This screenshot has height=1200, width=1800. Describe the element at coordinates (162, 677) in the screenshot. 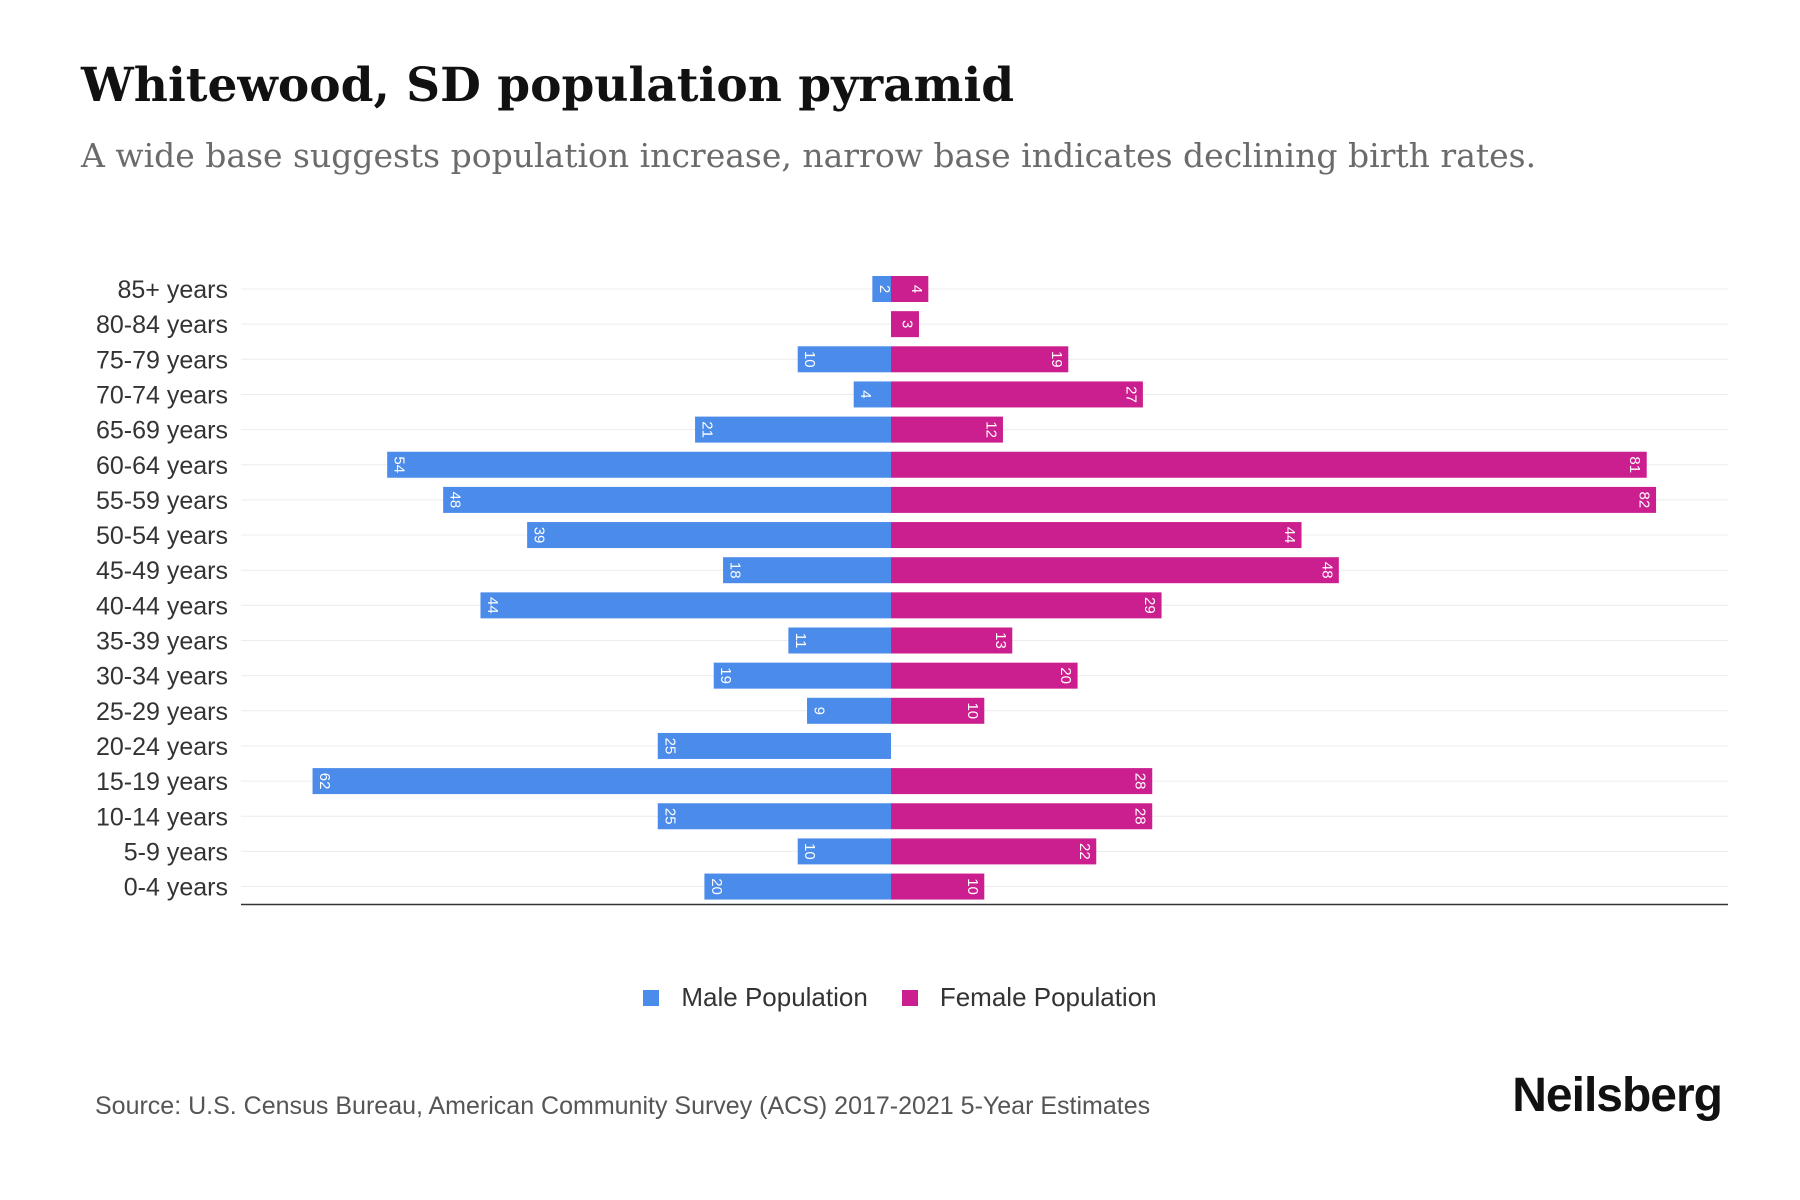

I see `category-label: 30-34 years` at that location.